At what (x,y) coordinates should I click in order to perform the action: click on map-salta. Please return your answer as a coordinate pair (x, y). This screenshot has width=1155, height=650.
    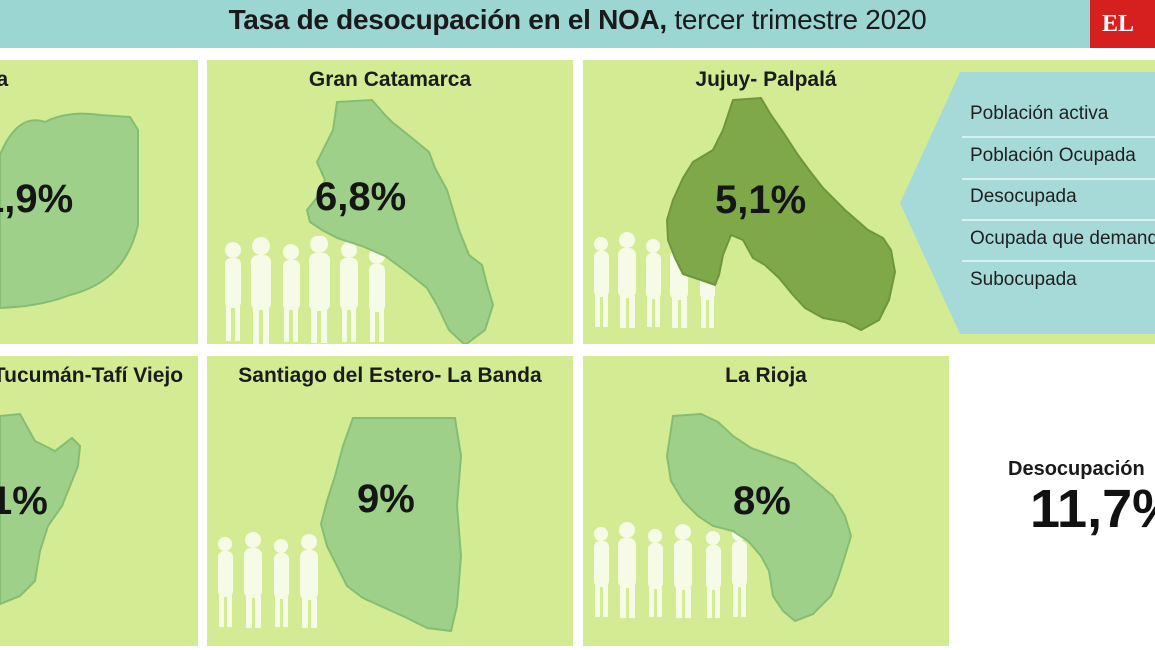
    Looking at the image, I should click on (69, 211).